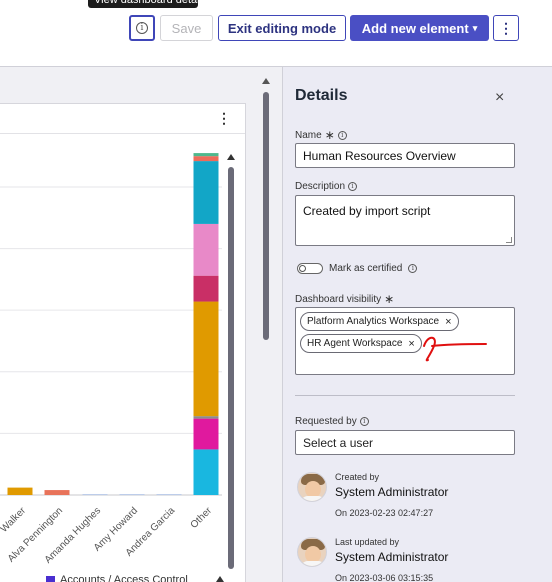 The width and height of the screenshot is (552, 582). Describe the element at coordinates (282, 28) in the screenshot. I see `exit-editing-mode-button: Exit editing mode` at that location.